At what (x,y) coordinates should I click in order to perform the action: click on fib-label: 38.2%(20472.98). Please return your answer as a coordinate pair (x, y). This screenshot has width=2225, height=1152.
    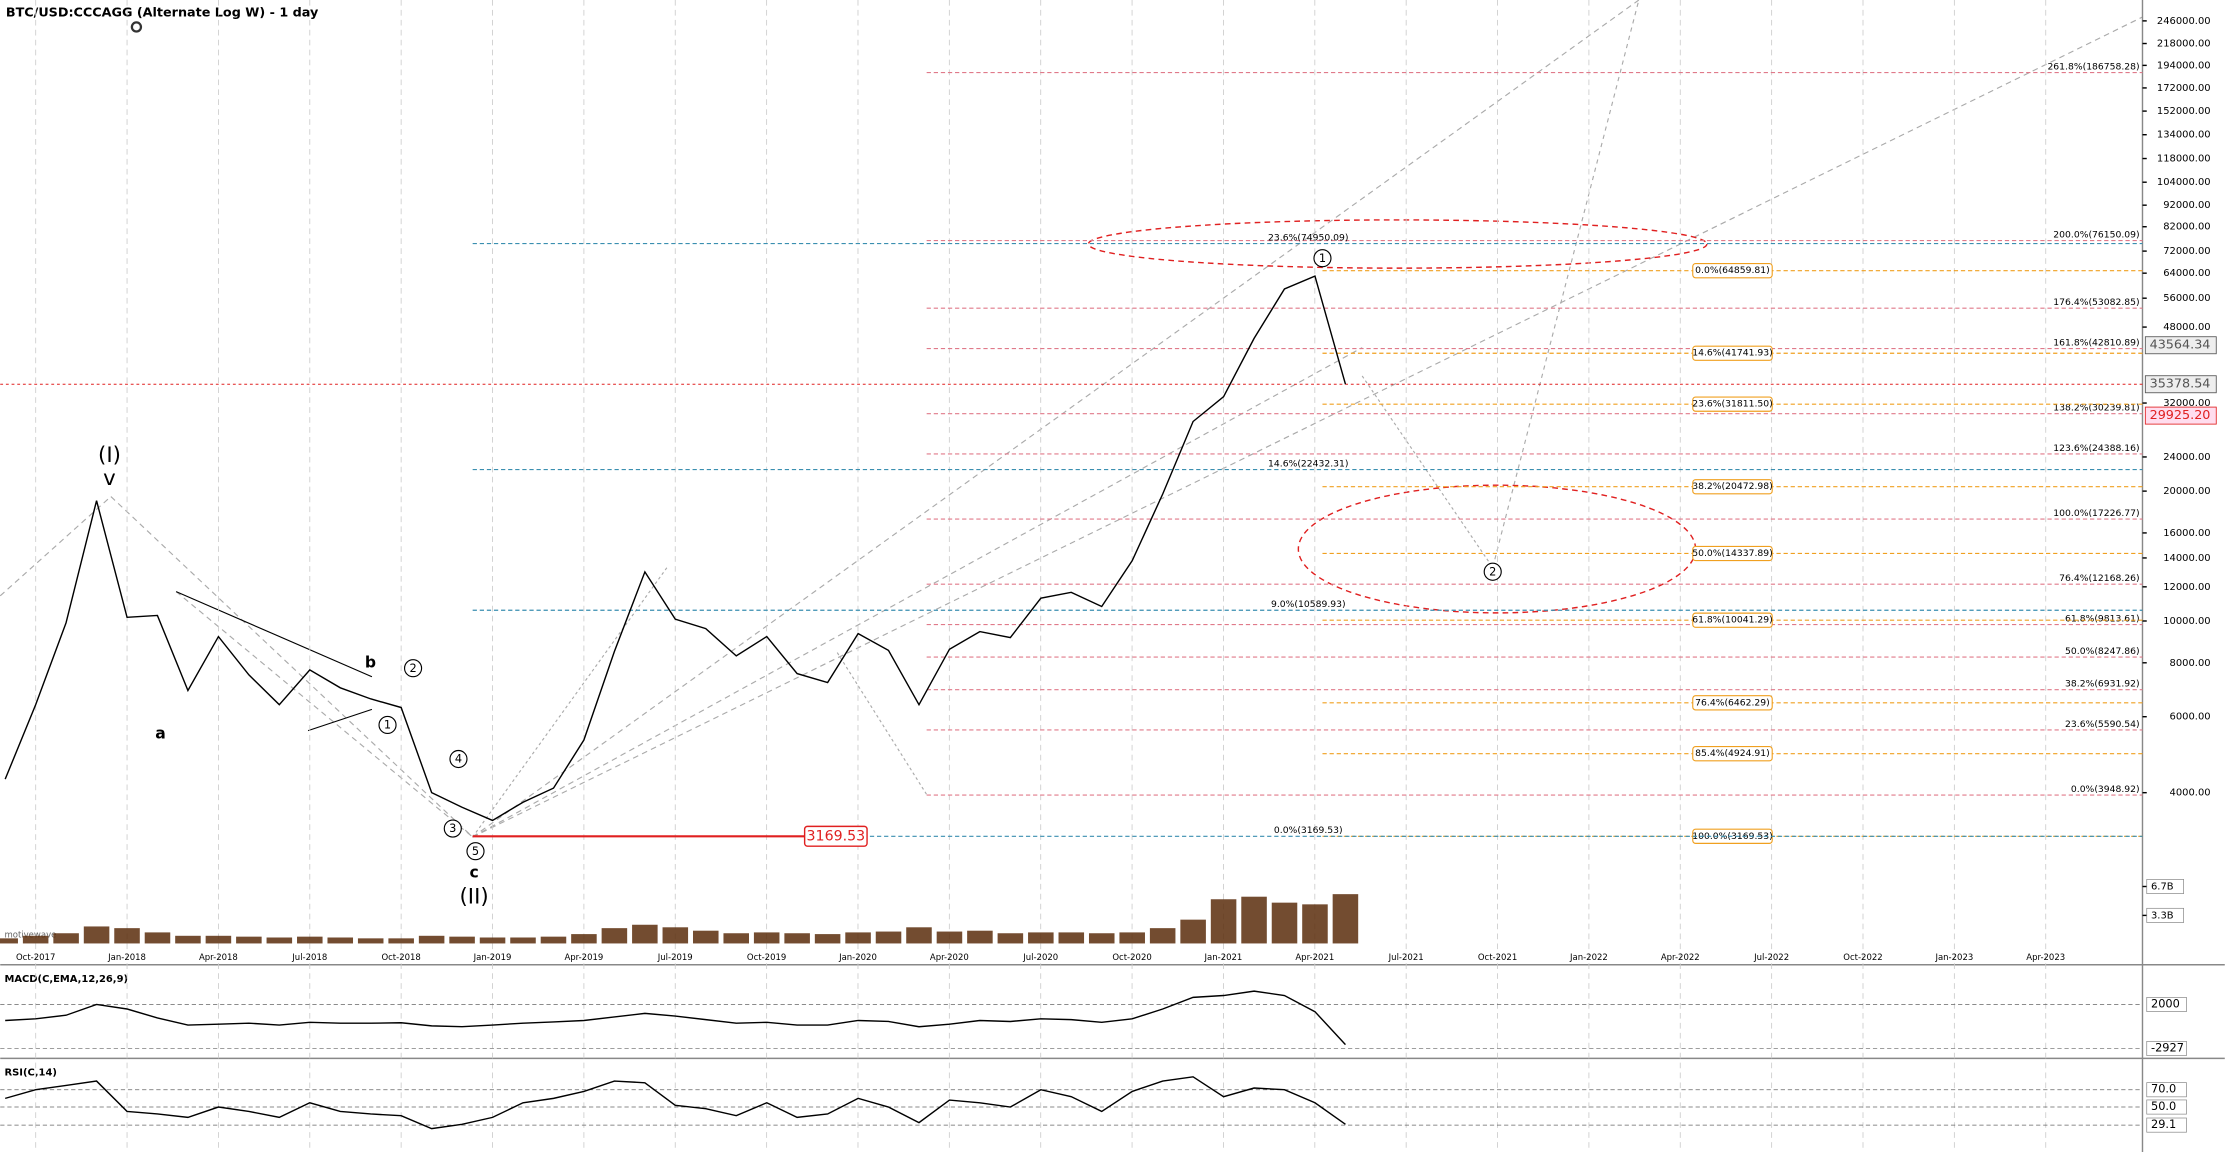
    Looking at the image, I should click on (1732, 486).